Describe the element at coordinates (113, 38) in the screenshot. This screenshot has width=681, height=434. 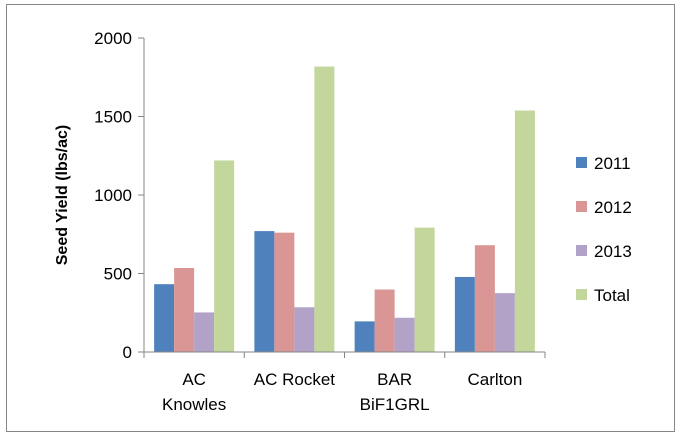
I see `y-tick-label: 2000` at that location.